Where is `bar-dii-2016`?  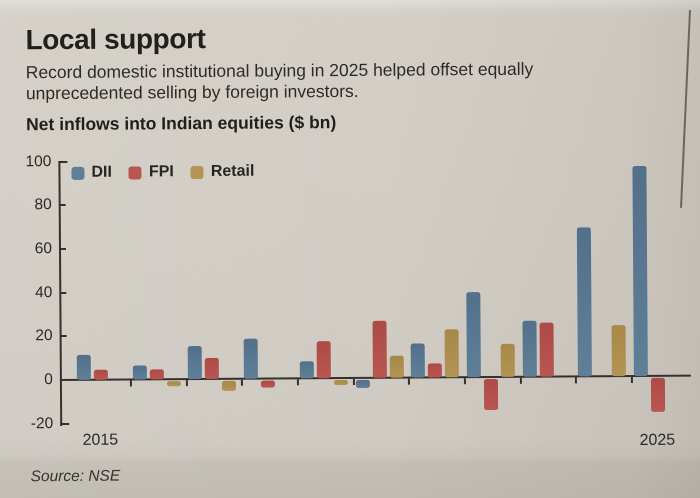 bar-dii-2016 is located at coordinates (139, 372).